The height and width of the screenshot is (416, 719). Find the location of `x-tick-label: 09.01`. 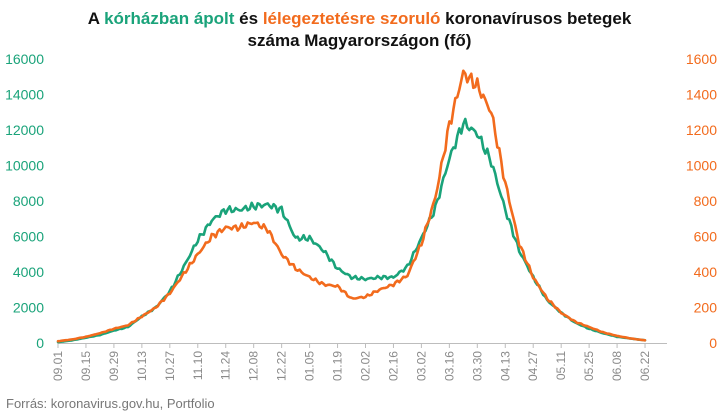

x-tick-label: 09.01 is located at coordinates (58, 366).